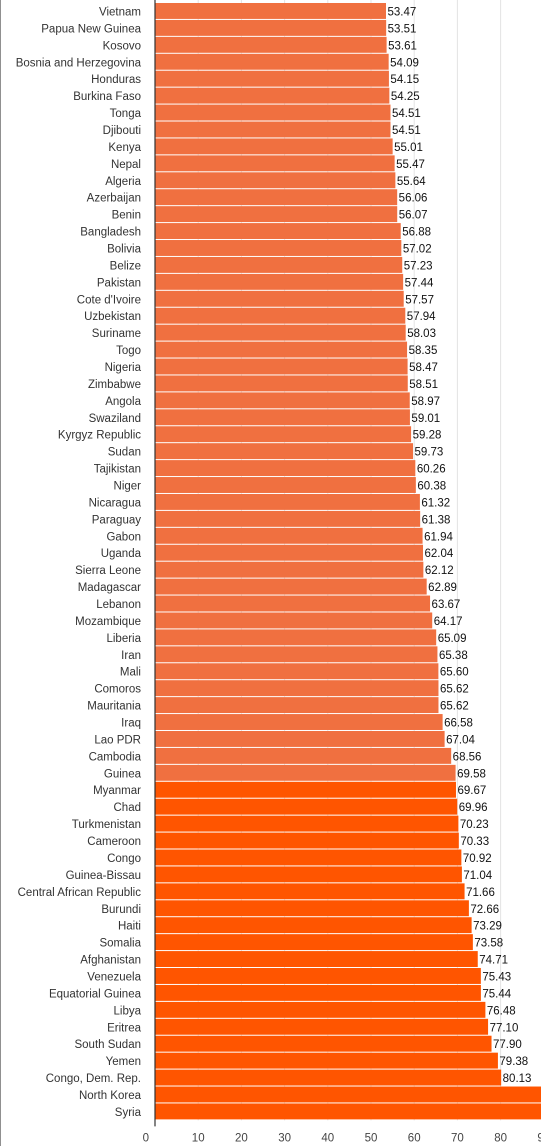 The width and height of the screenshot is (541, 1146). What do you see at coordinates (110, 233) in the screenshot?
I see `category-label: Bangladesh` at bounding box center [110, 233].